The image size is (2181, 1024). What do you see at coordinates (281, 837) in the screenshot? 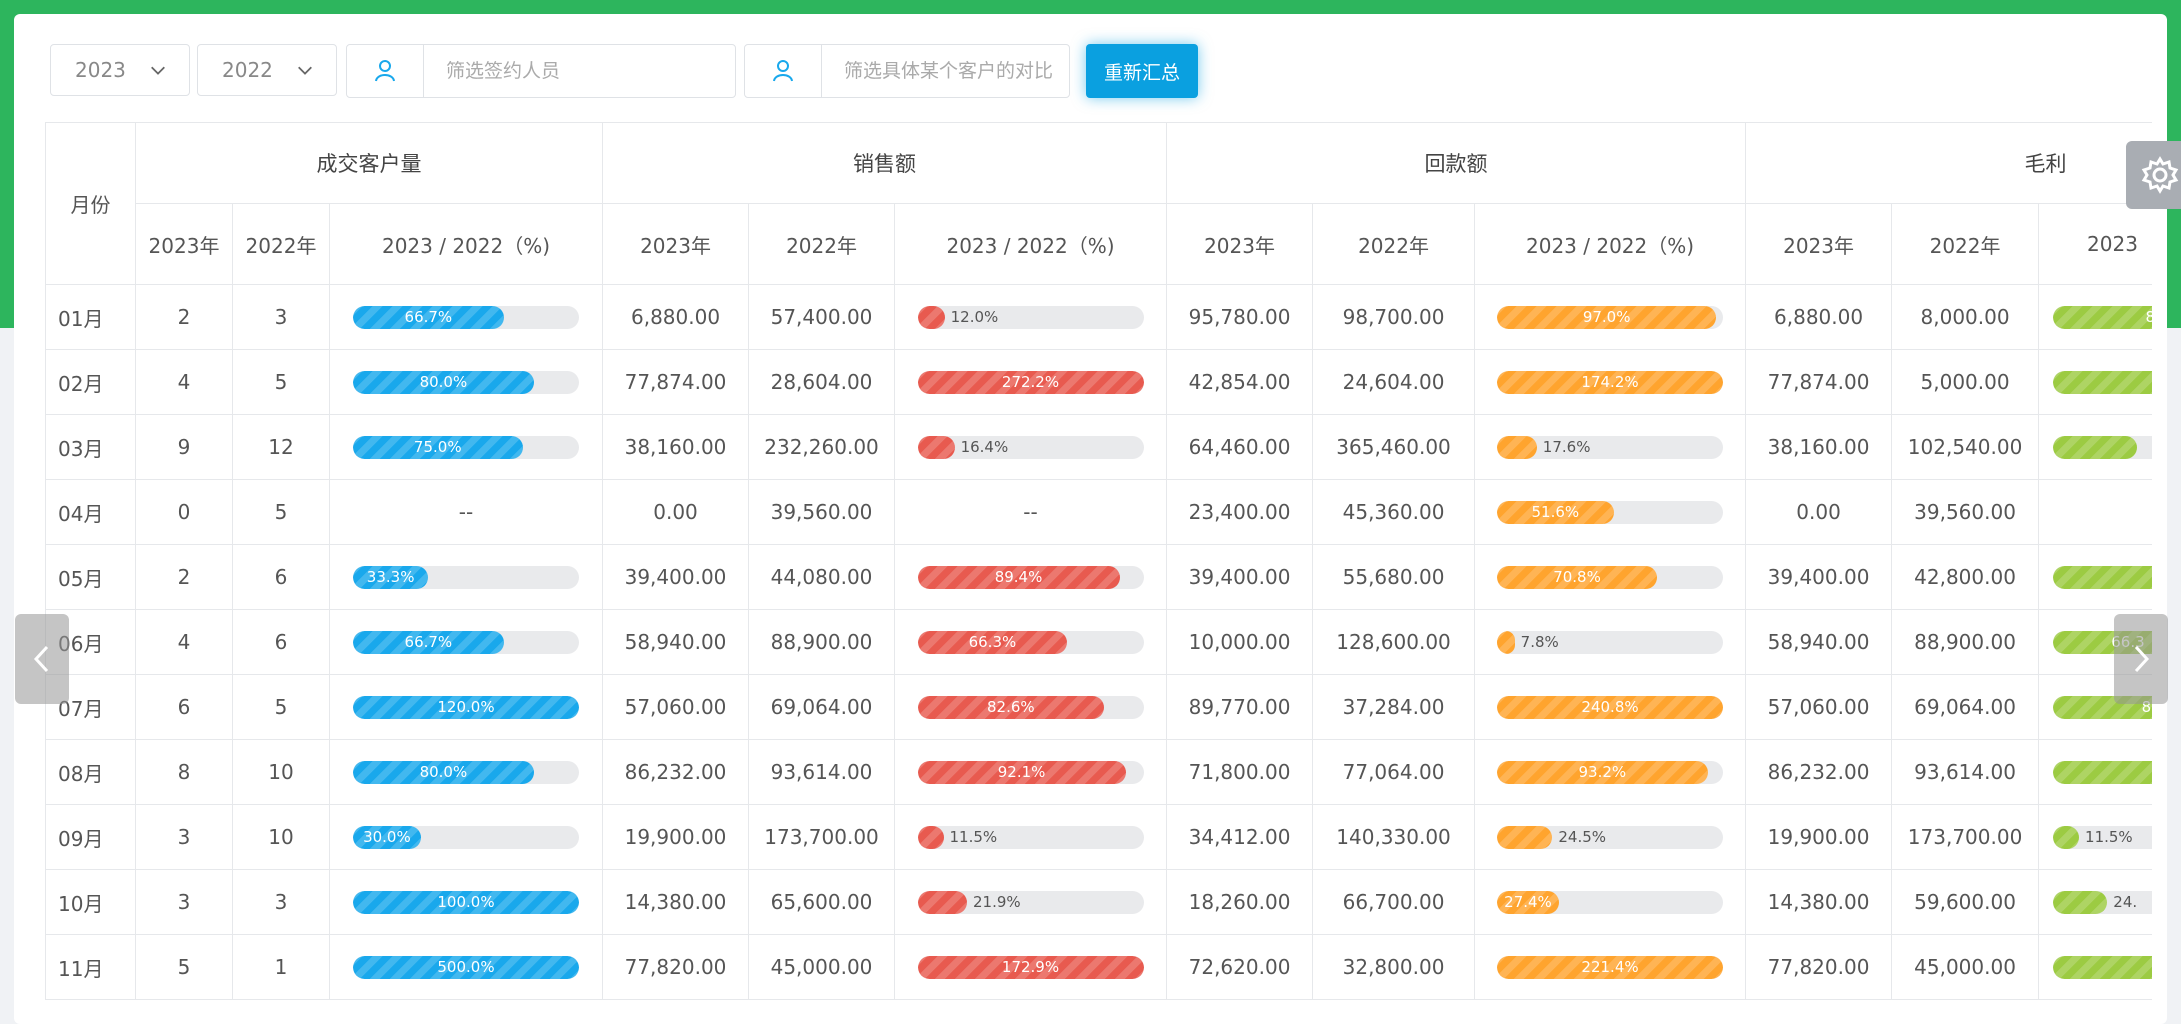
I see `customers-value-cell: 10` at bounding box center [281, 837].